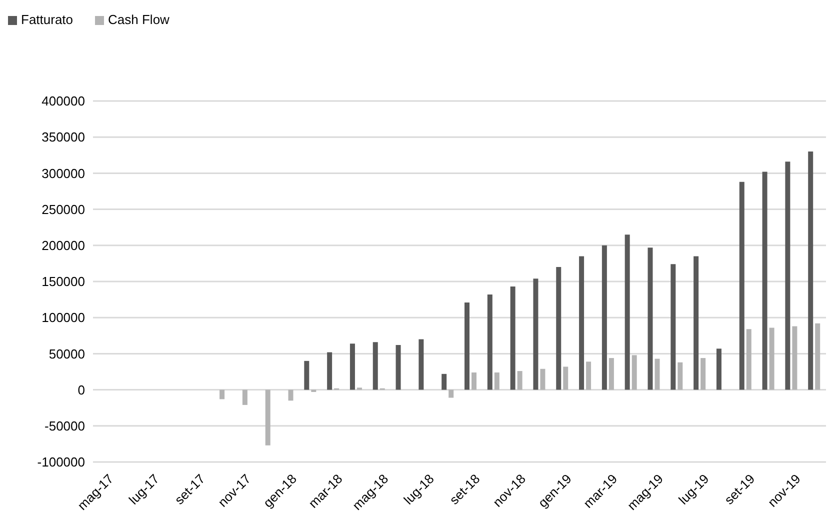  Describe the element at coordinates (63, 137) in the screenshot. I see `y-tick-label: 350000` at that location.